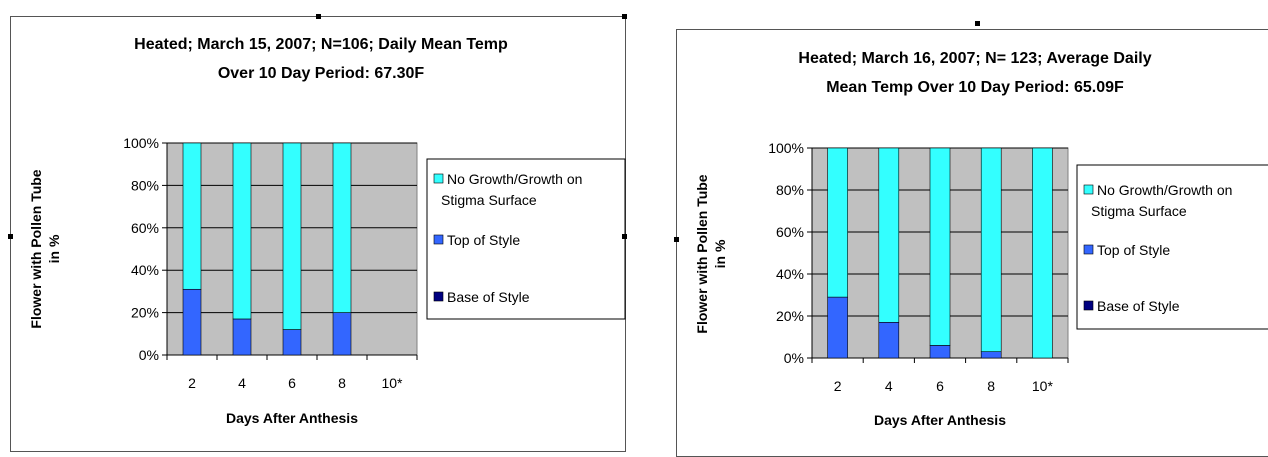  Describe the element at coordinates (975, 87) in the screenshot. I see `chart-title-line: Mean Temp Over 10 Day Period: 65.09F` at that location.